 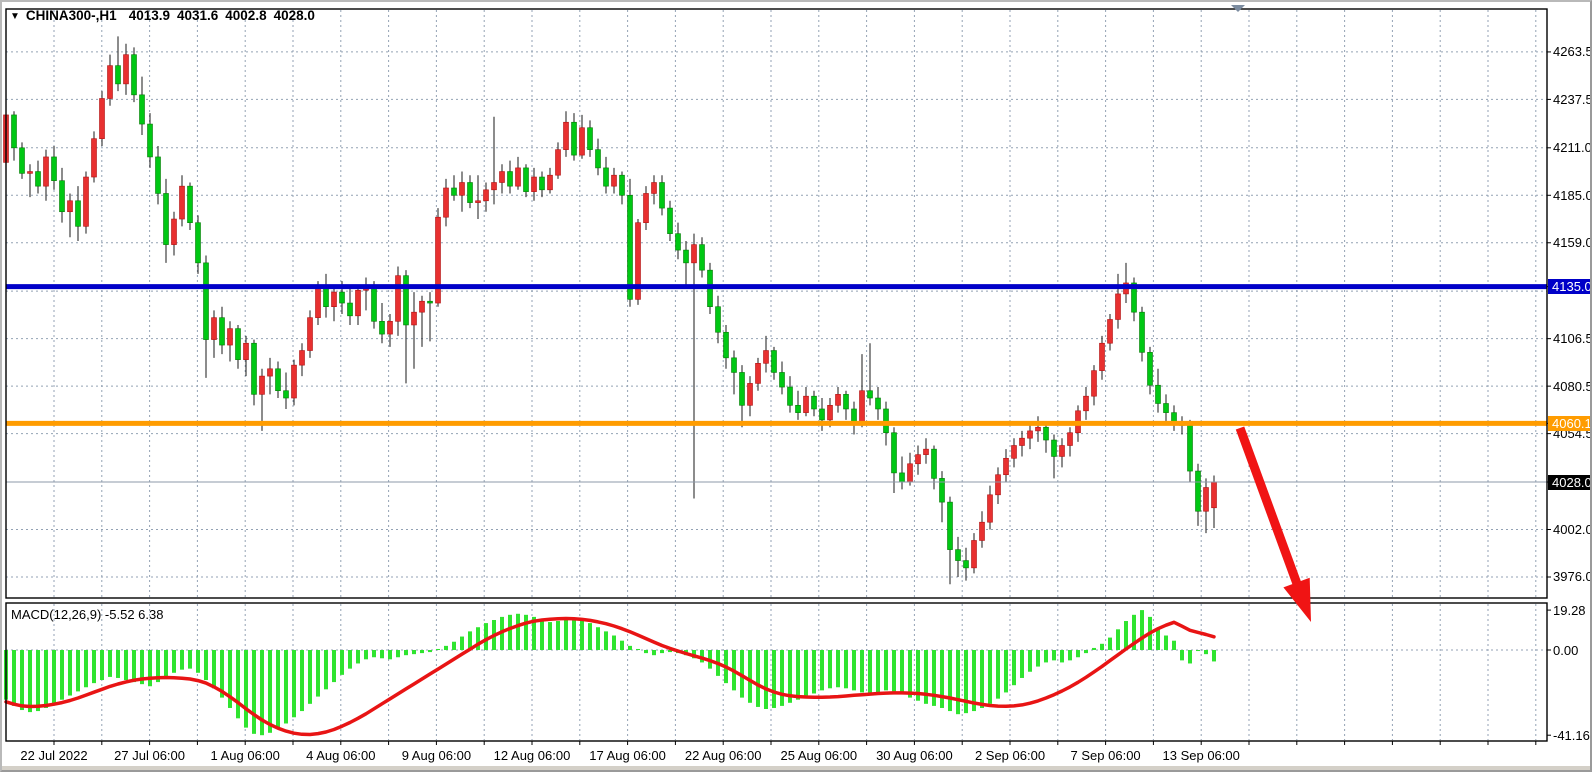 I want to click on time-axis-label: 22 Jul 2022, so click(x=54, y=755).